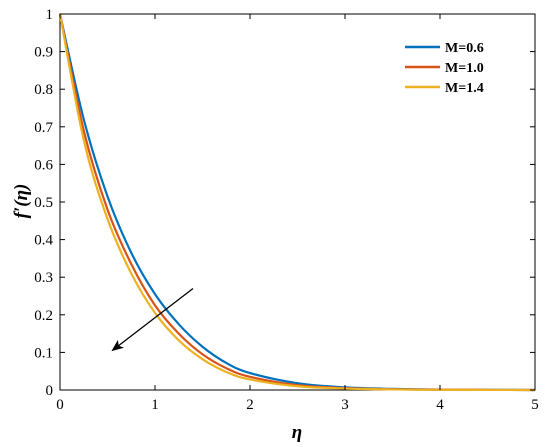 The width and height of the screenshot is (550, 447). Describe the element at coordinates (43, 278) in the screenshot. I see `y-tick-label: 0.3` at that location.